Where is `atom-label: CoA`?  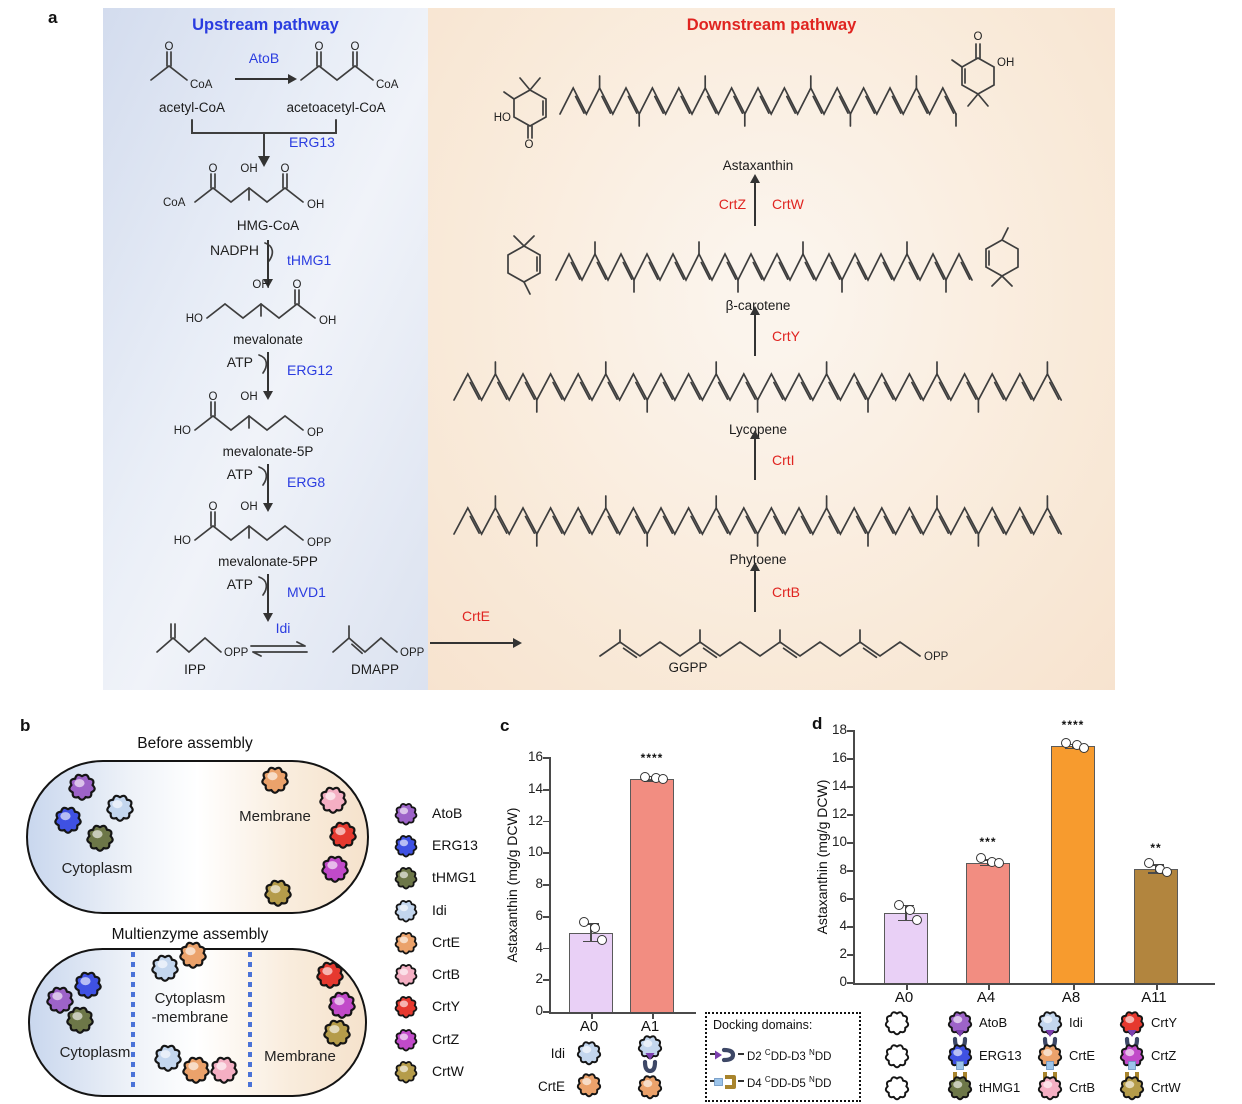 atom-label: CoA is located at coordinates (201, 85).